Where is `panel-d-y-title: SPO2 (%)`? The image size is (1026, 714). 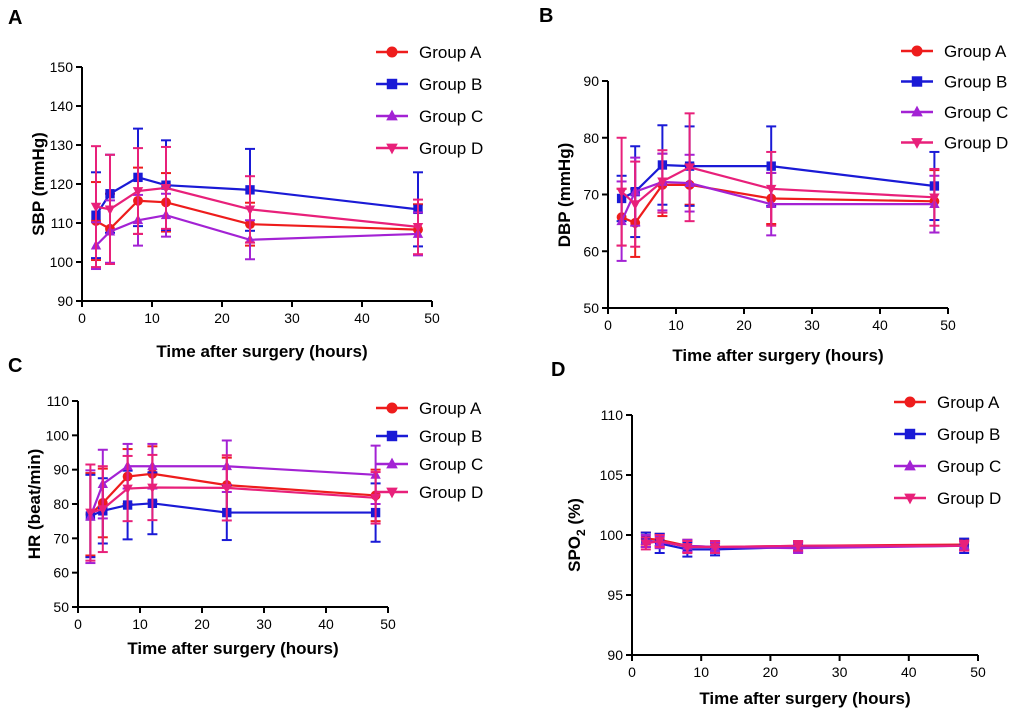 panel-d-y-title: SPO2 (%) is located at coordinates (576, 535).